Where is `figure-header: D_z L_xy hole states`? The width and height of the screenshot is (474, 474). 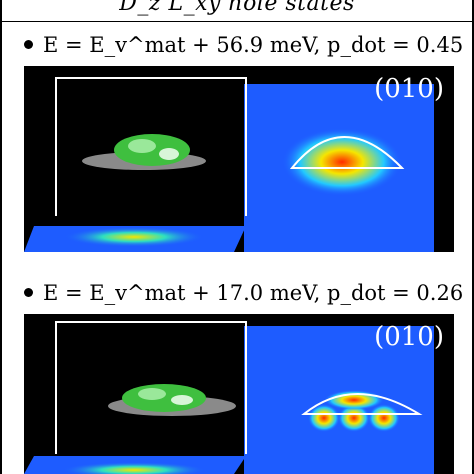
figure-header: D_z L_xy hole states is located at coordinates (237, 11).